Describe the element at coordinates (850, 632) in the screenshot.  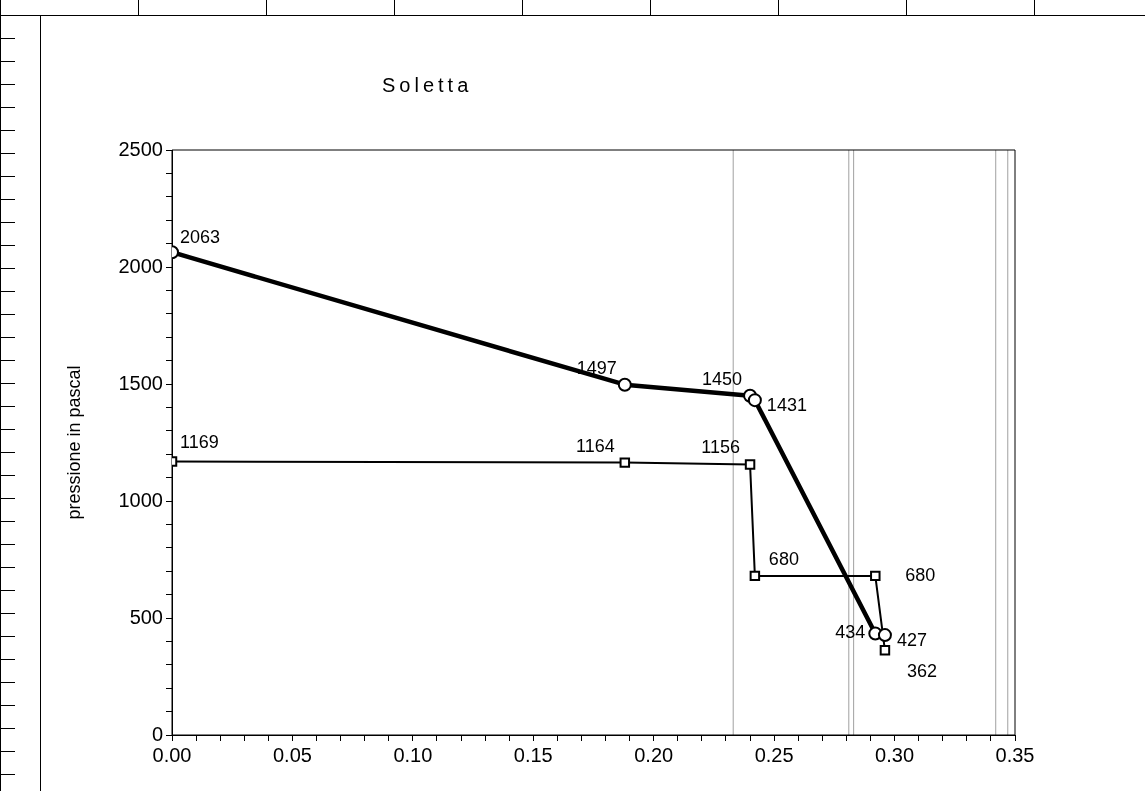
I see `data-label: 434` at that location.